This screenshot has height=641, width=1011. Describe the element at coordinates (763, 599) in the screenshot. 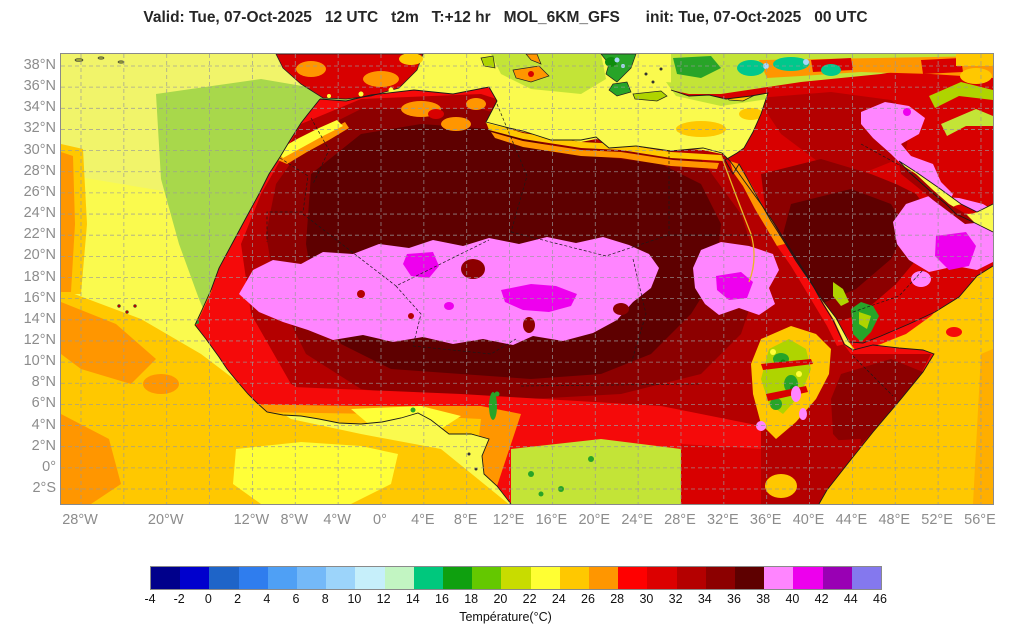

I see `colorbar-tick: 38` at that location.